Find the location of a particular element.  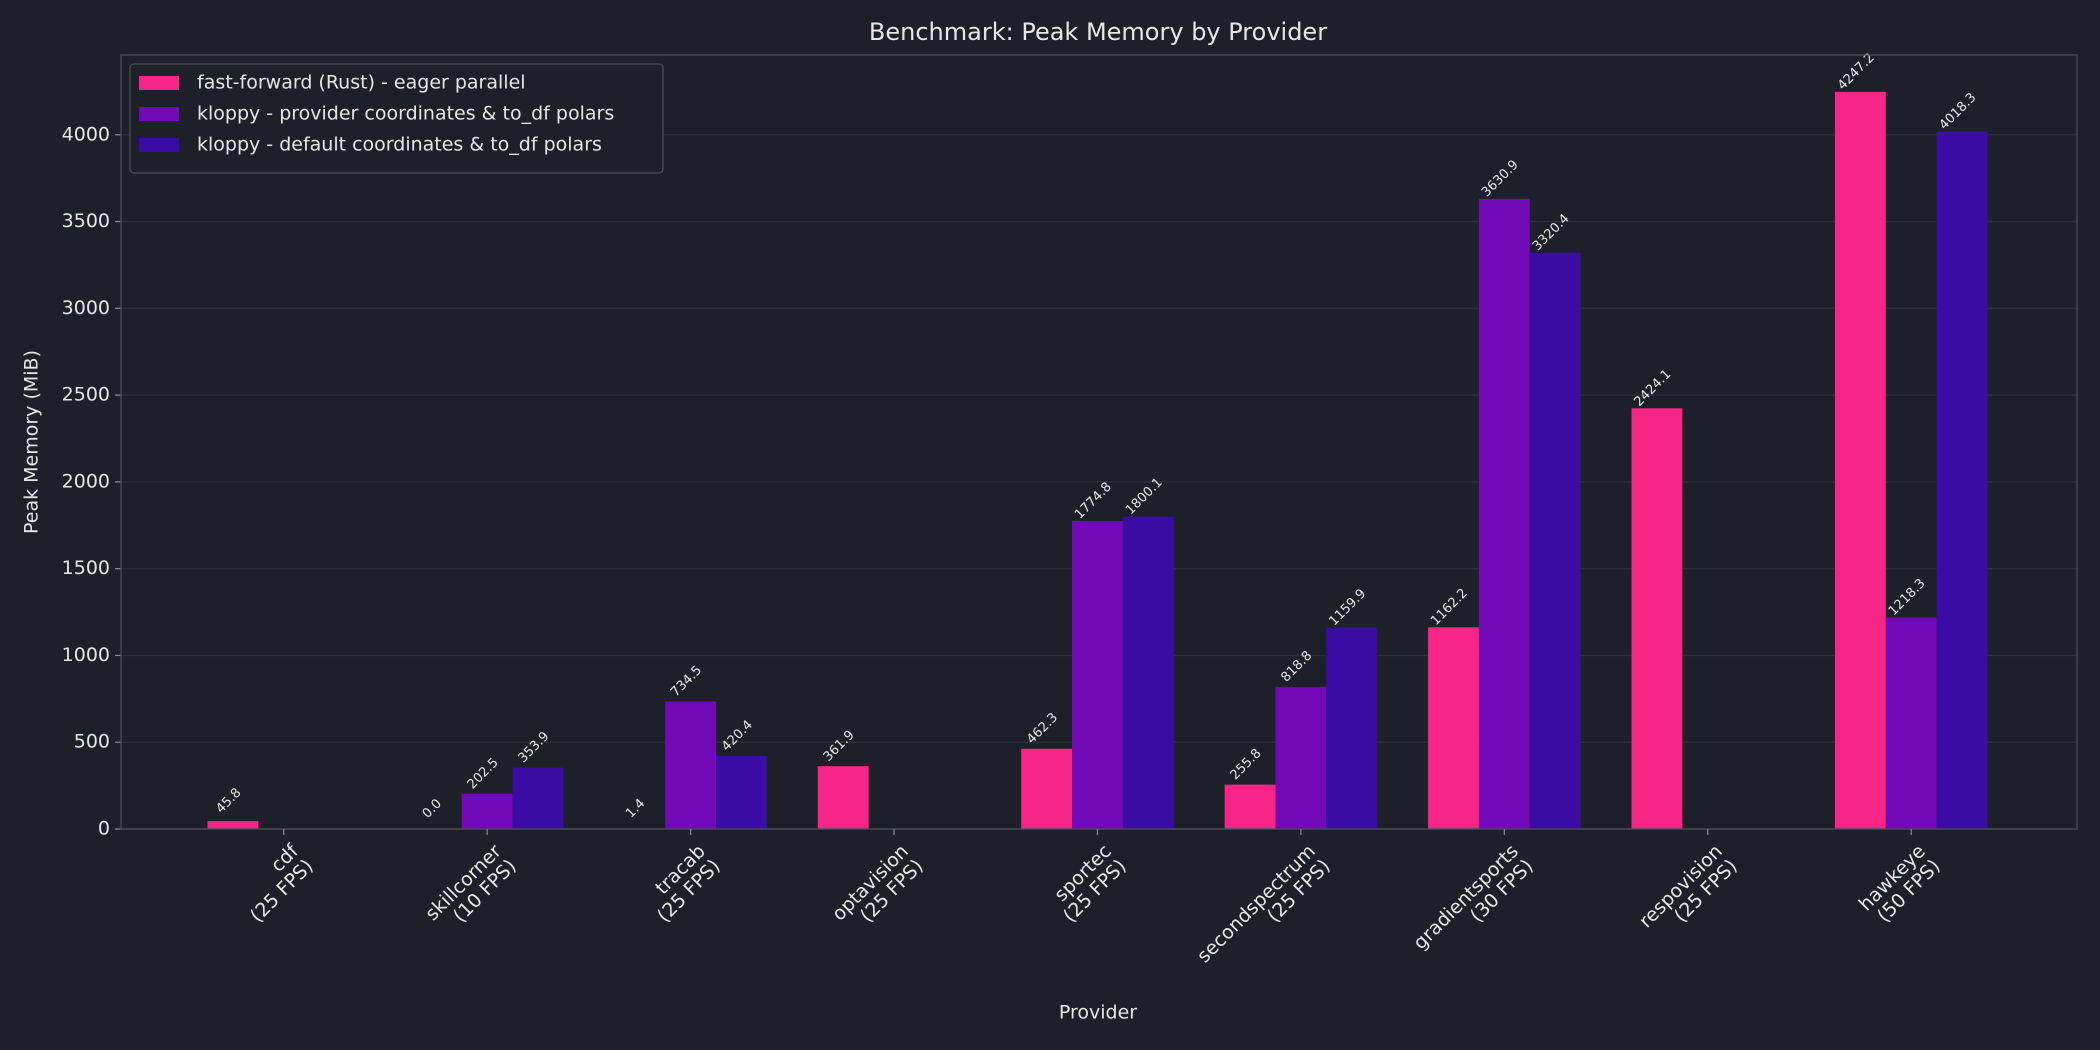

chart-title: Benchmark: Peak Memory by Provider is located at coordinates (1098, 32).